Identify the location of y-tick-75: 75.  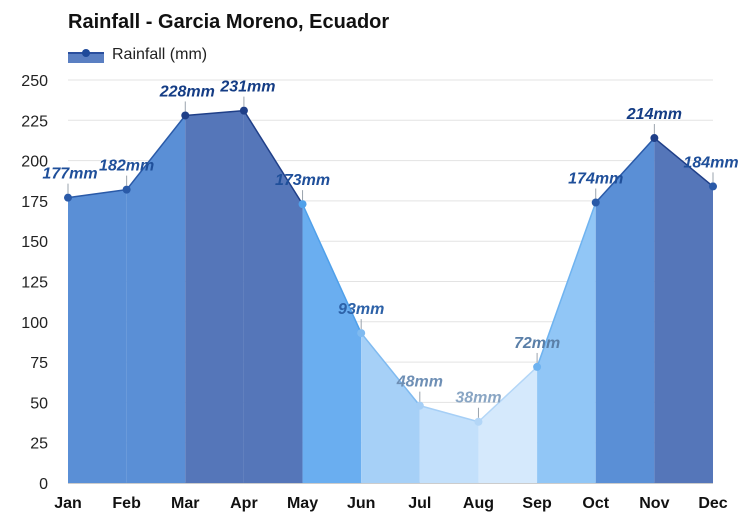
(39, 363).